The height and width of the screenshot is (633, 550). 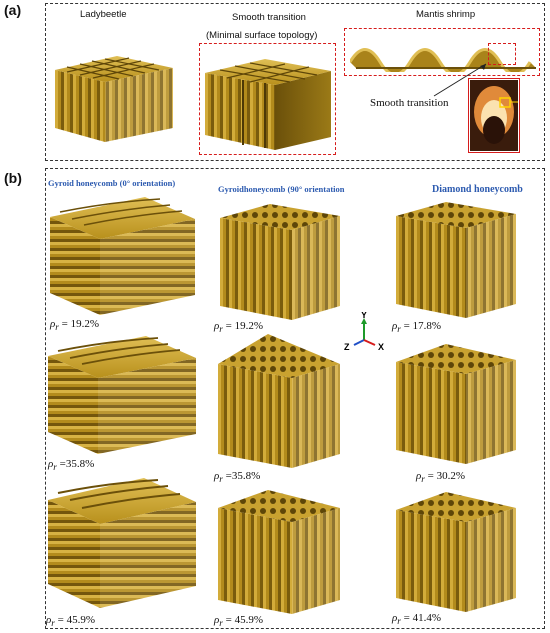 I want to click on density-gyroid-90-2: ρr =35.8%, so click(x=237, y=477).